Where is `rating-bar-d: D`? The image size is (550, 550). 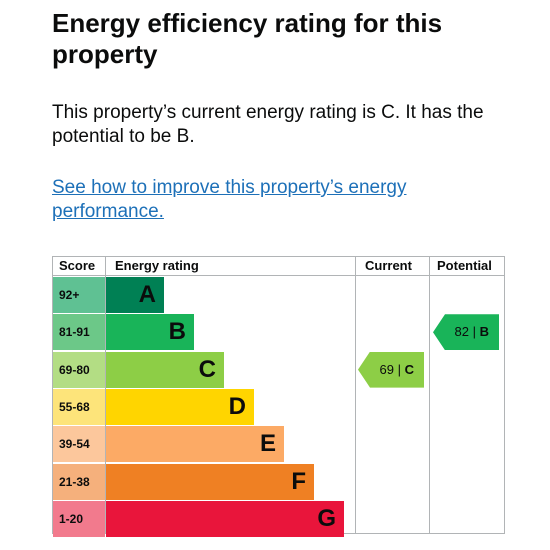 rating-bar-d: D is located at coordinates (180, 406).